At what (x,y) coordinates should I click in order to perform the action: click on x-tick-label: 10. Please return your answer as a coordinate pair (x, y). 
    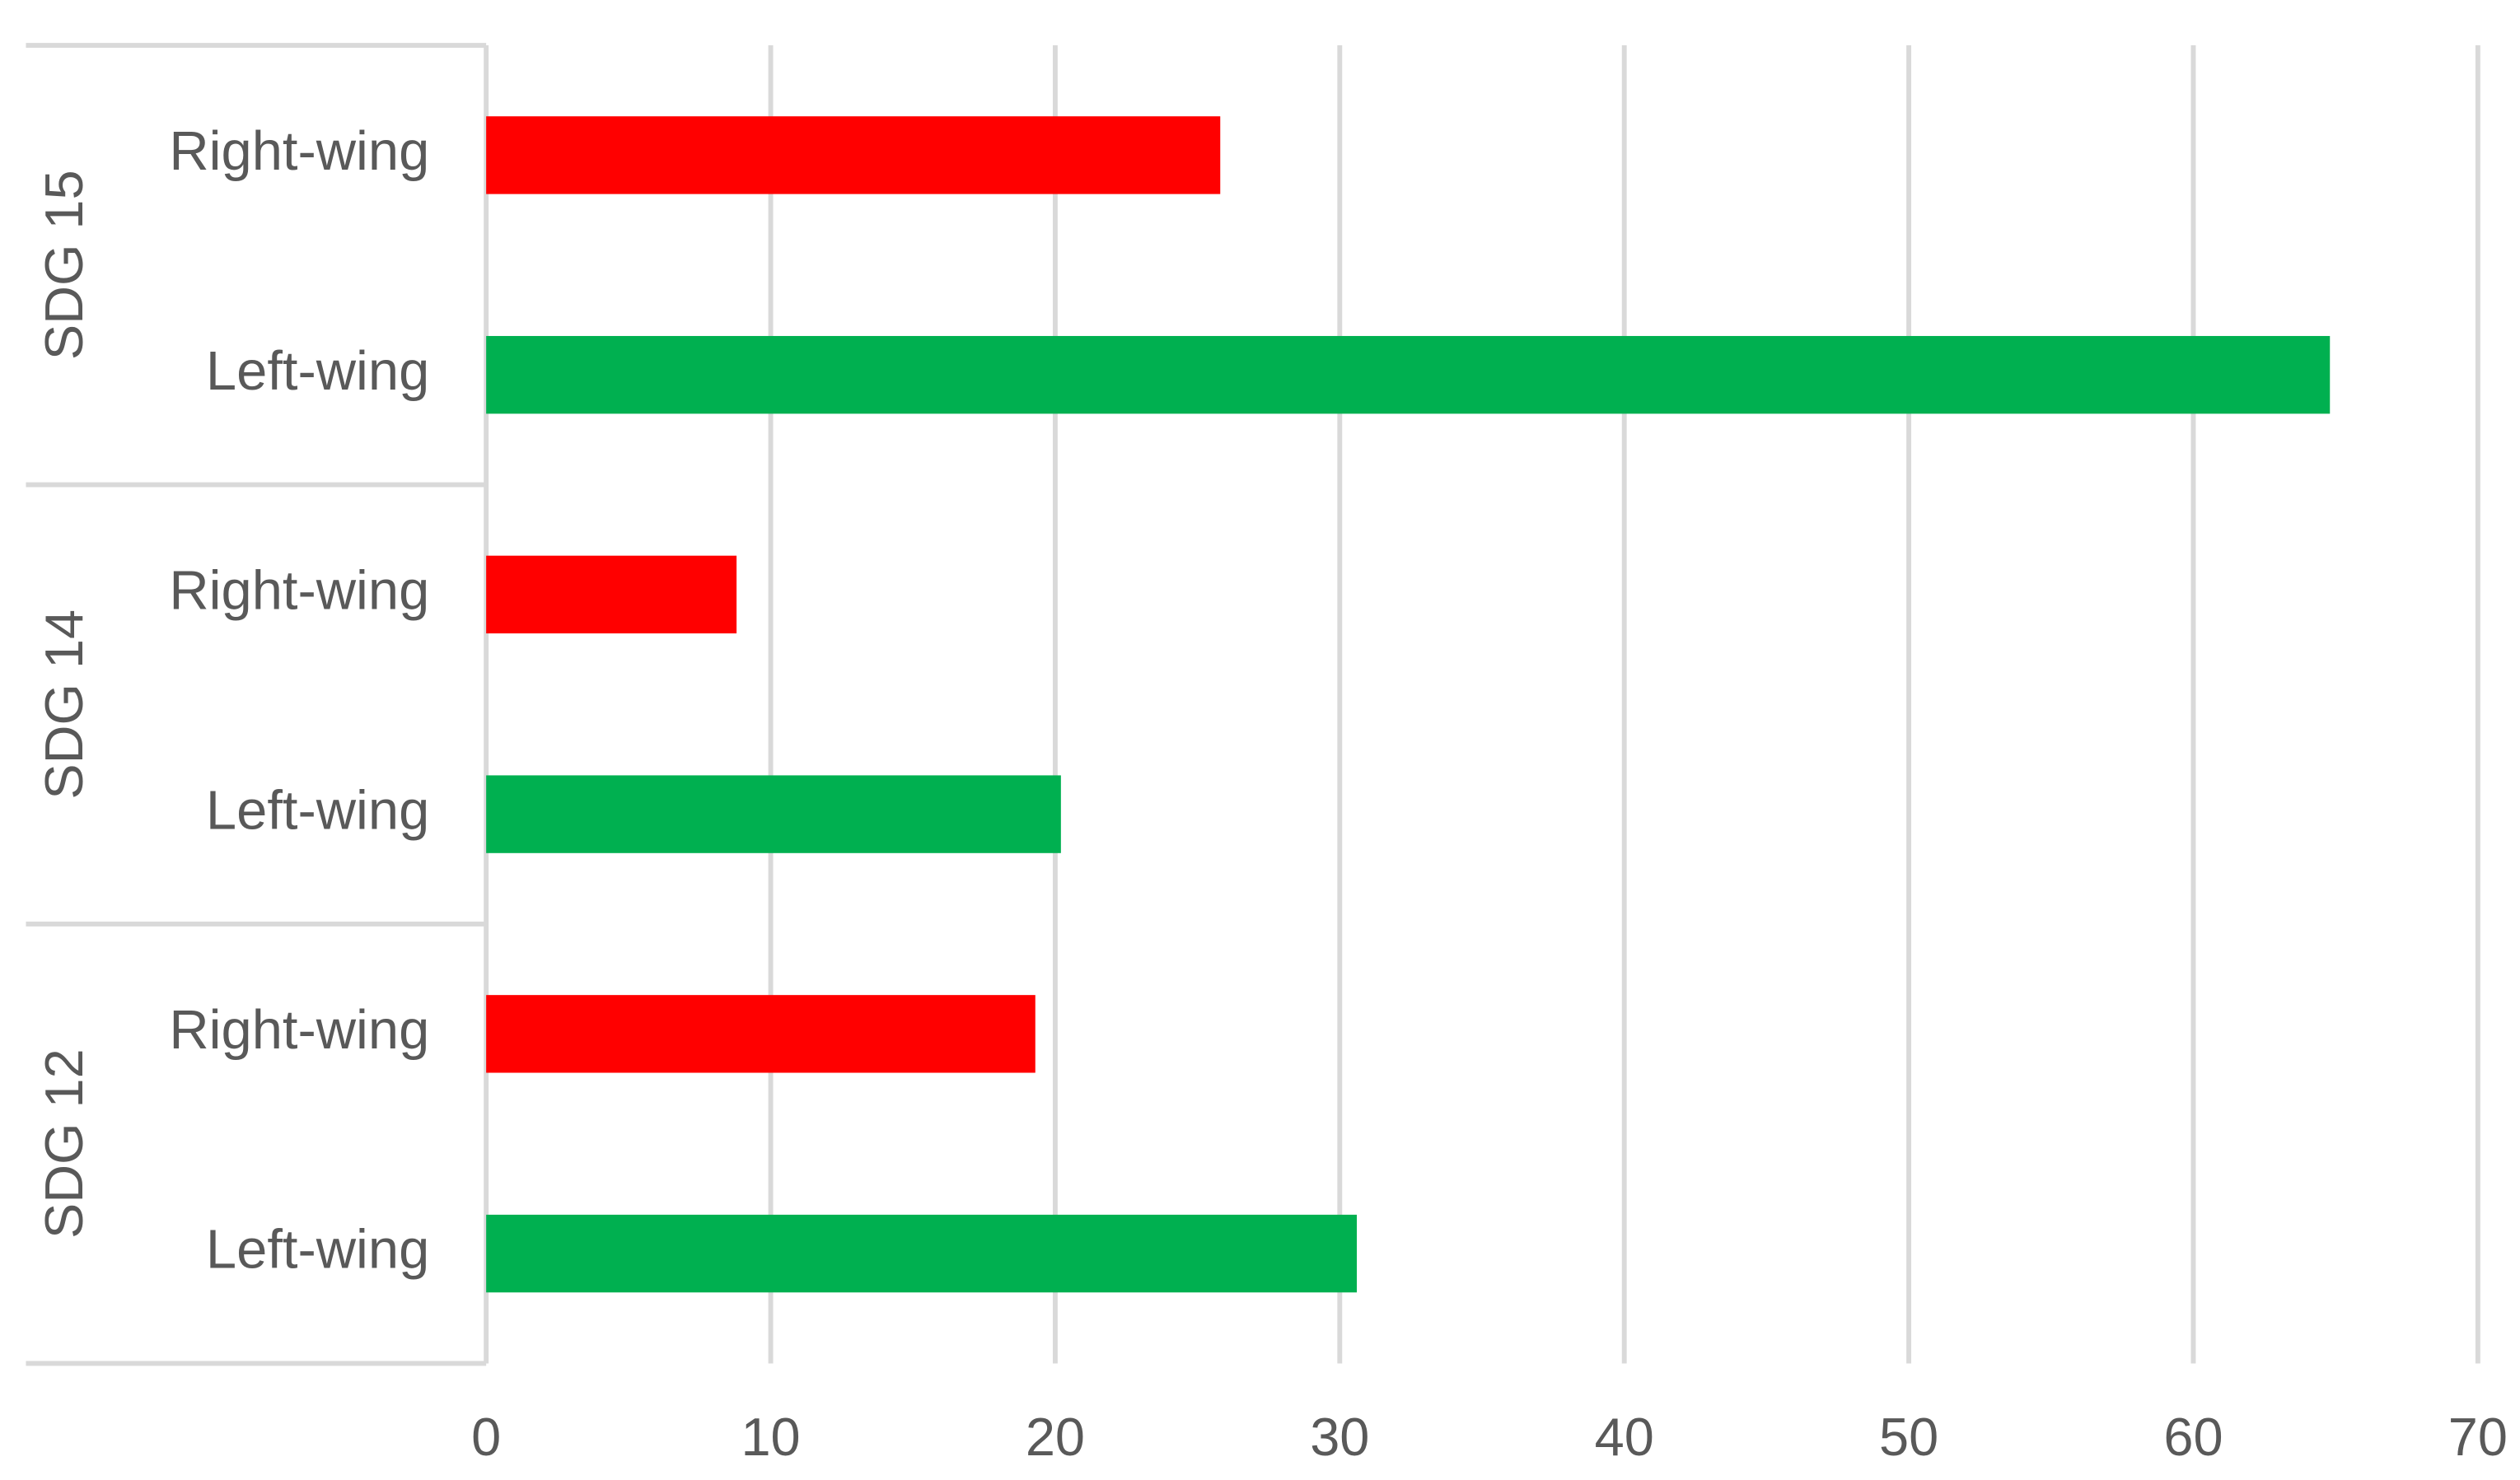
    Looking at the image, I should click on (770, 1437).